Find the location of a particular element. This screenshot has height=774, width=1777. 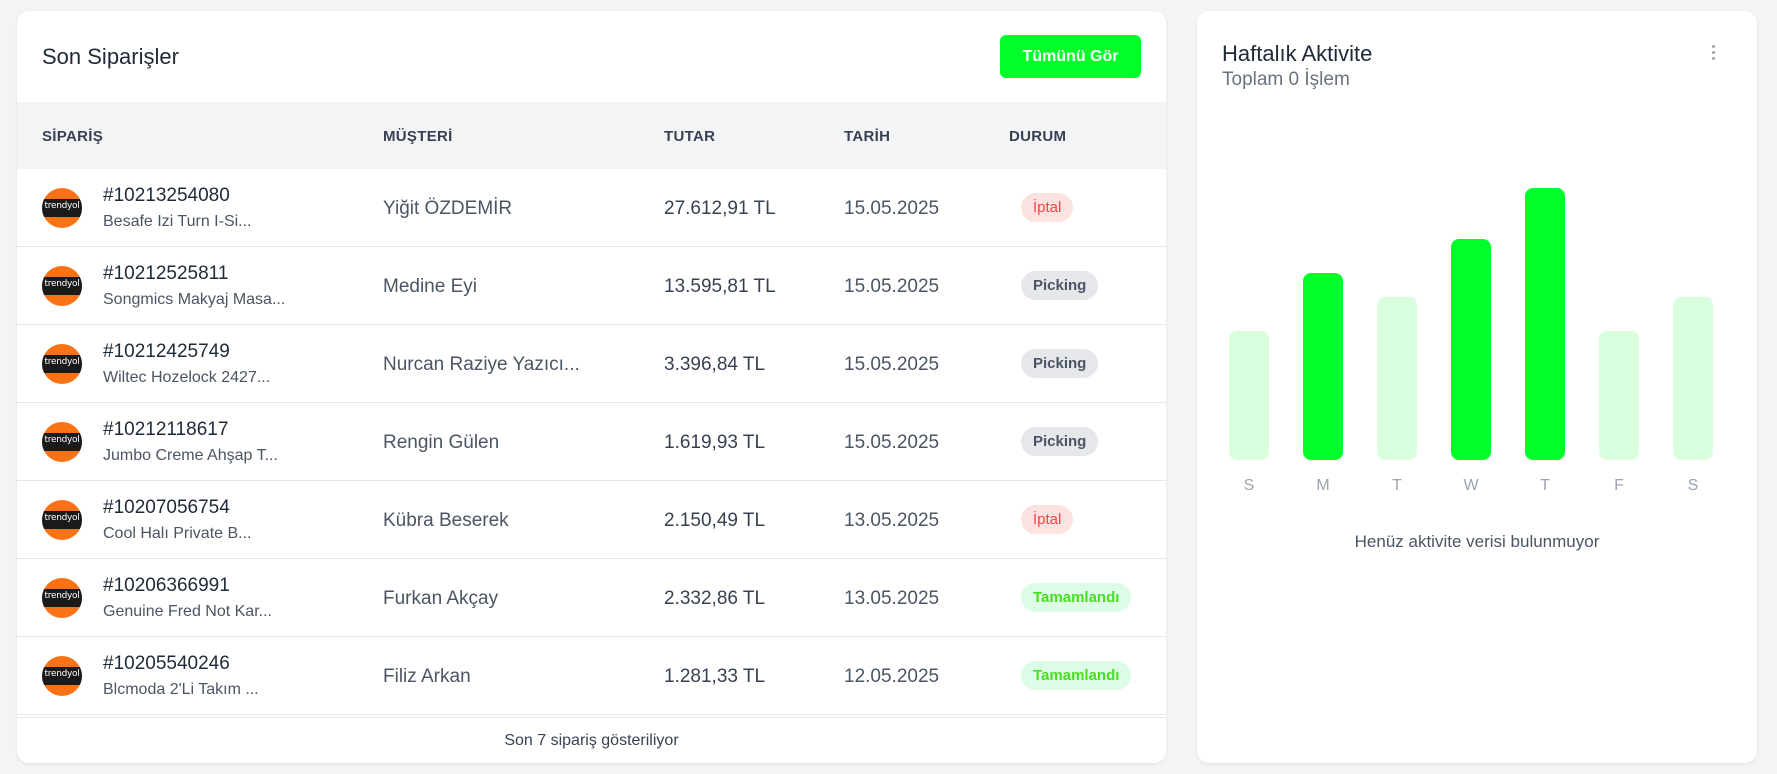

order-customer: Furkan Akçay is located at coordinates (441, 598).